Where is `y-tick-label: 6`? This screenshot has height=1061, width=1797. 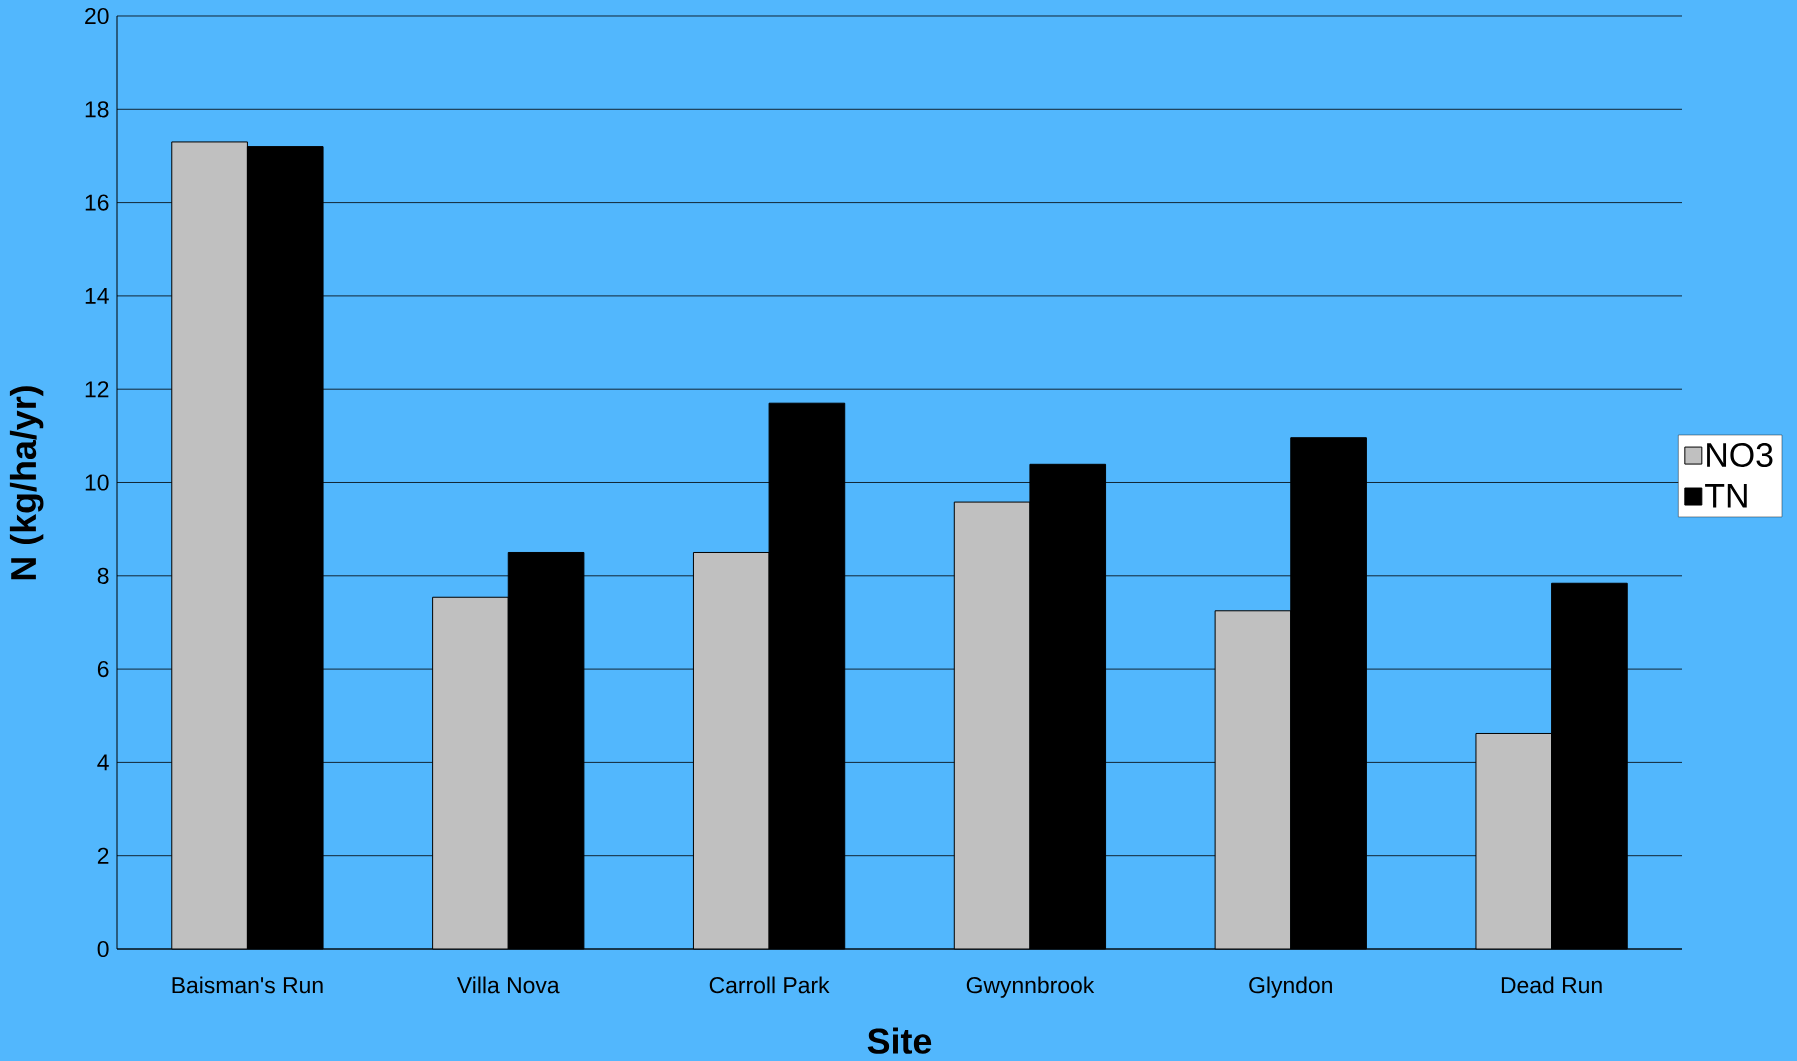 y-tick-label: 6 is located at coordinates (103, 669).